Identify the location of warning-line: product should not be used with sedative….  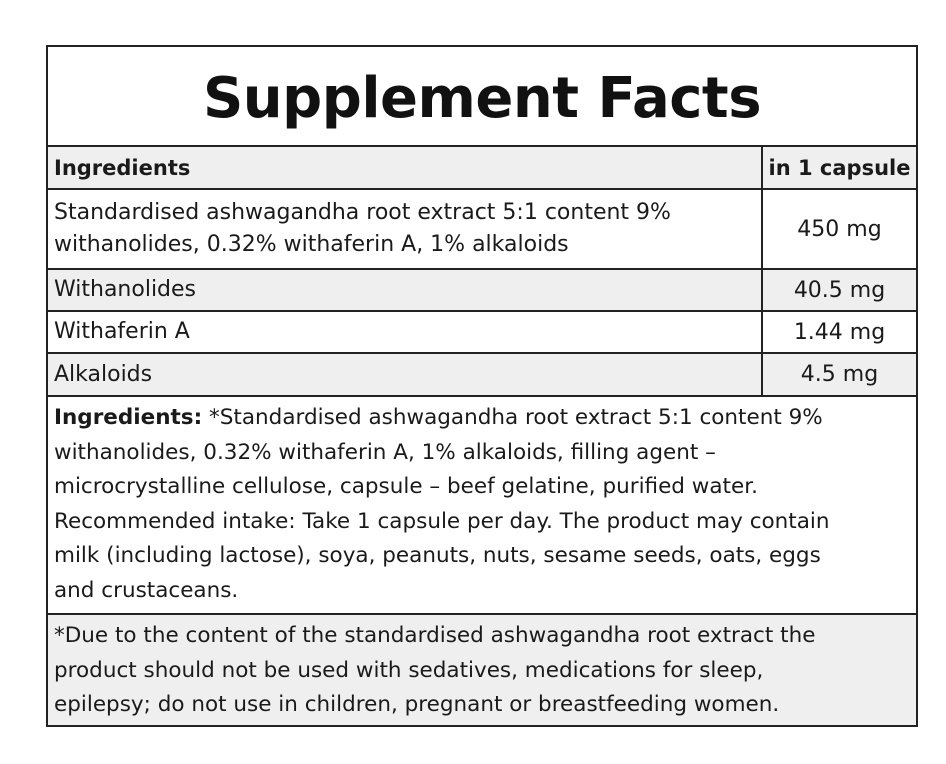
(409, 670).